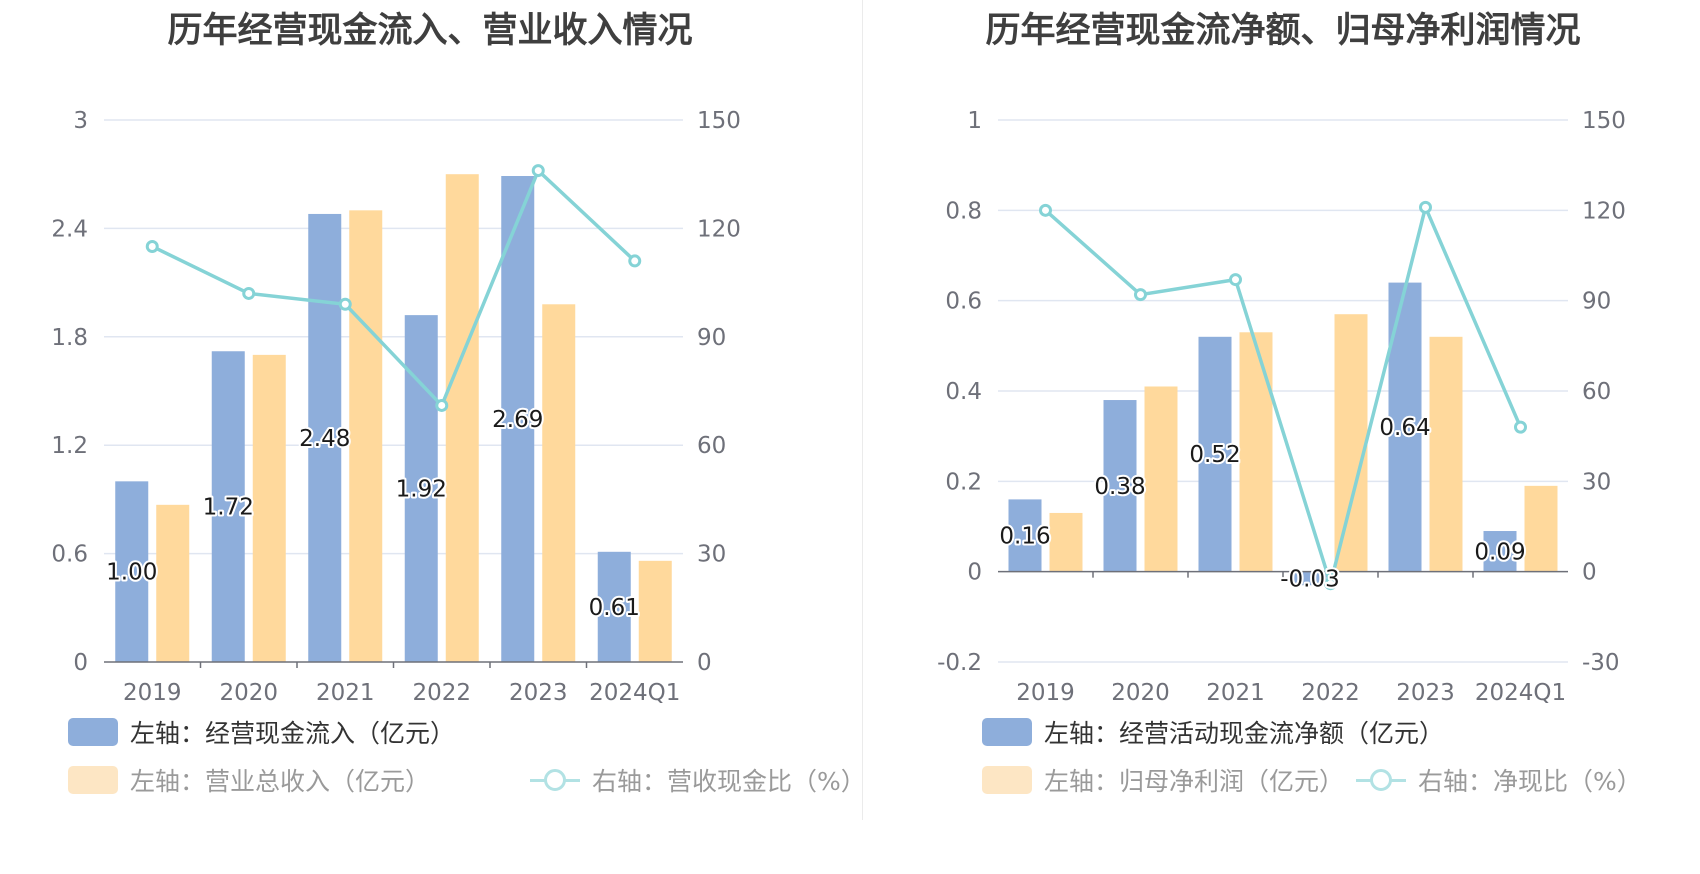 Image resolution: width=1700 pixels, height=874 pixels. I want to click on legend-label: 左轴：经营现金流入（亿元）, so click(293, 733).